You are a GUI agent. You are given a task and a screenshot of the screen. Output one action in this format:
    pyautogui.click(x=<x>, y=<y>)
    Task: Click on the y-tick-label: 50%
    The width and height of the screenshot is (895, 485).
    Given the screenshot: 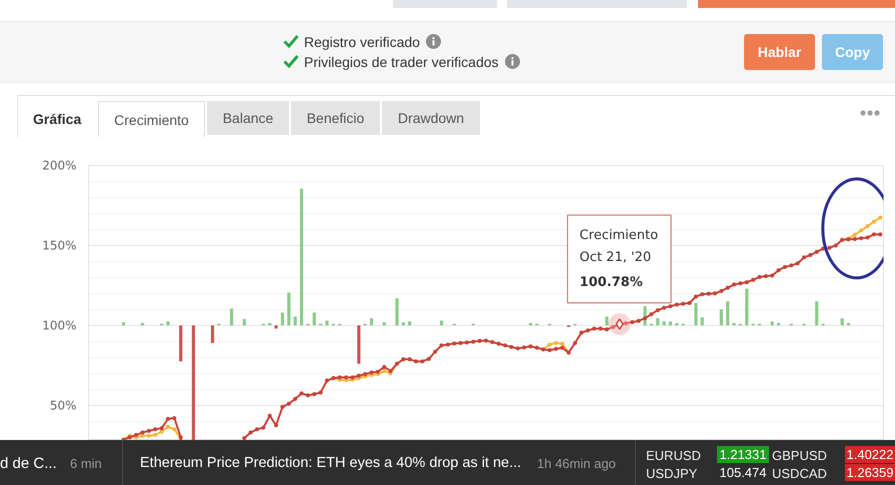 What is the action you would take?
    pyautogui.click(x=63, y=405)
    